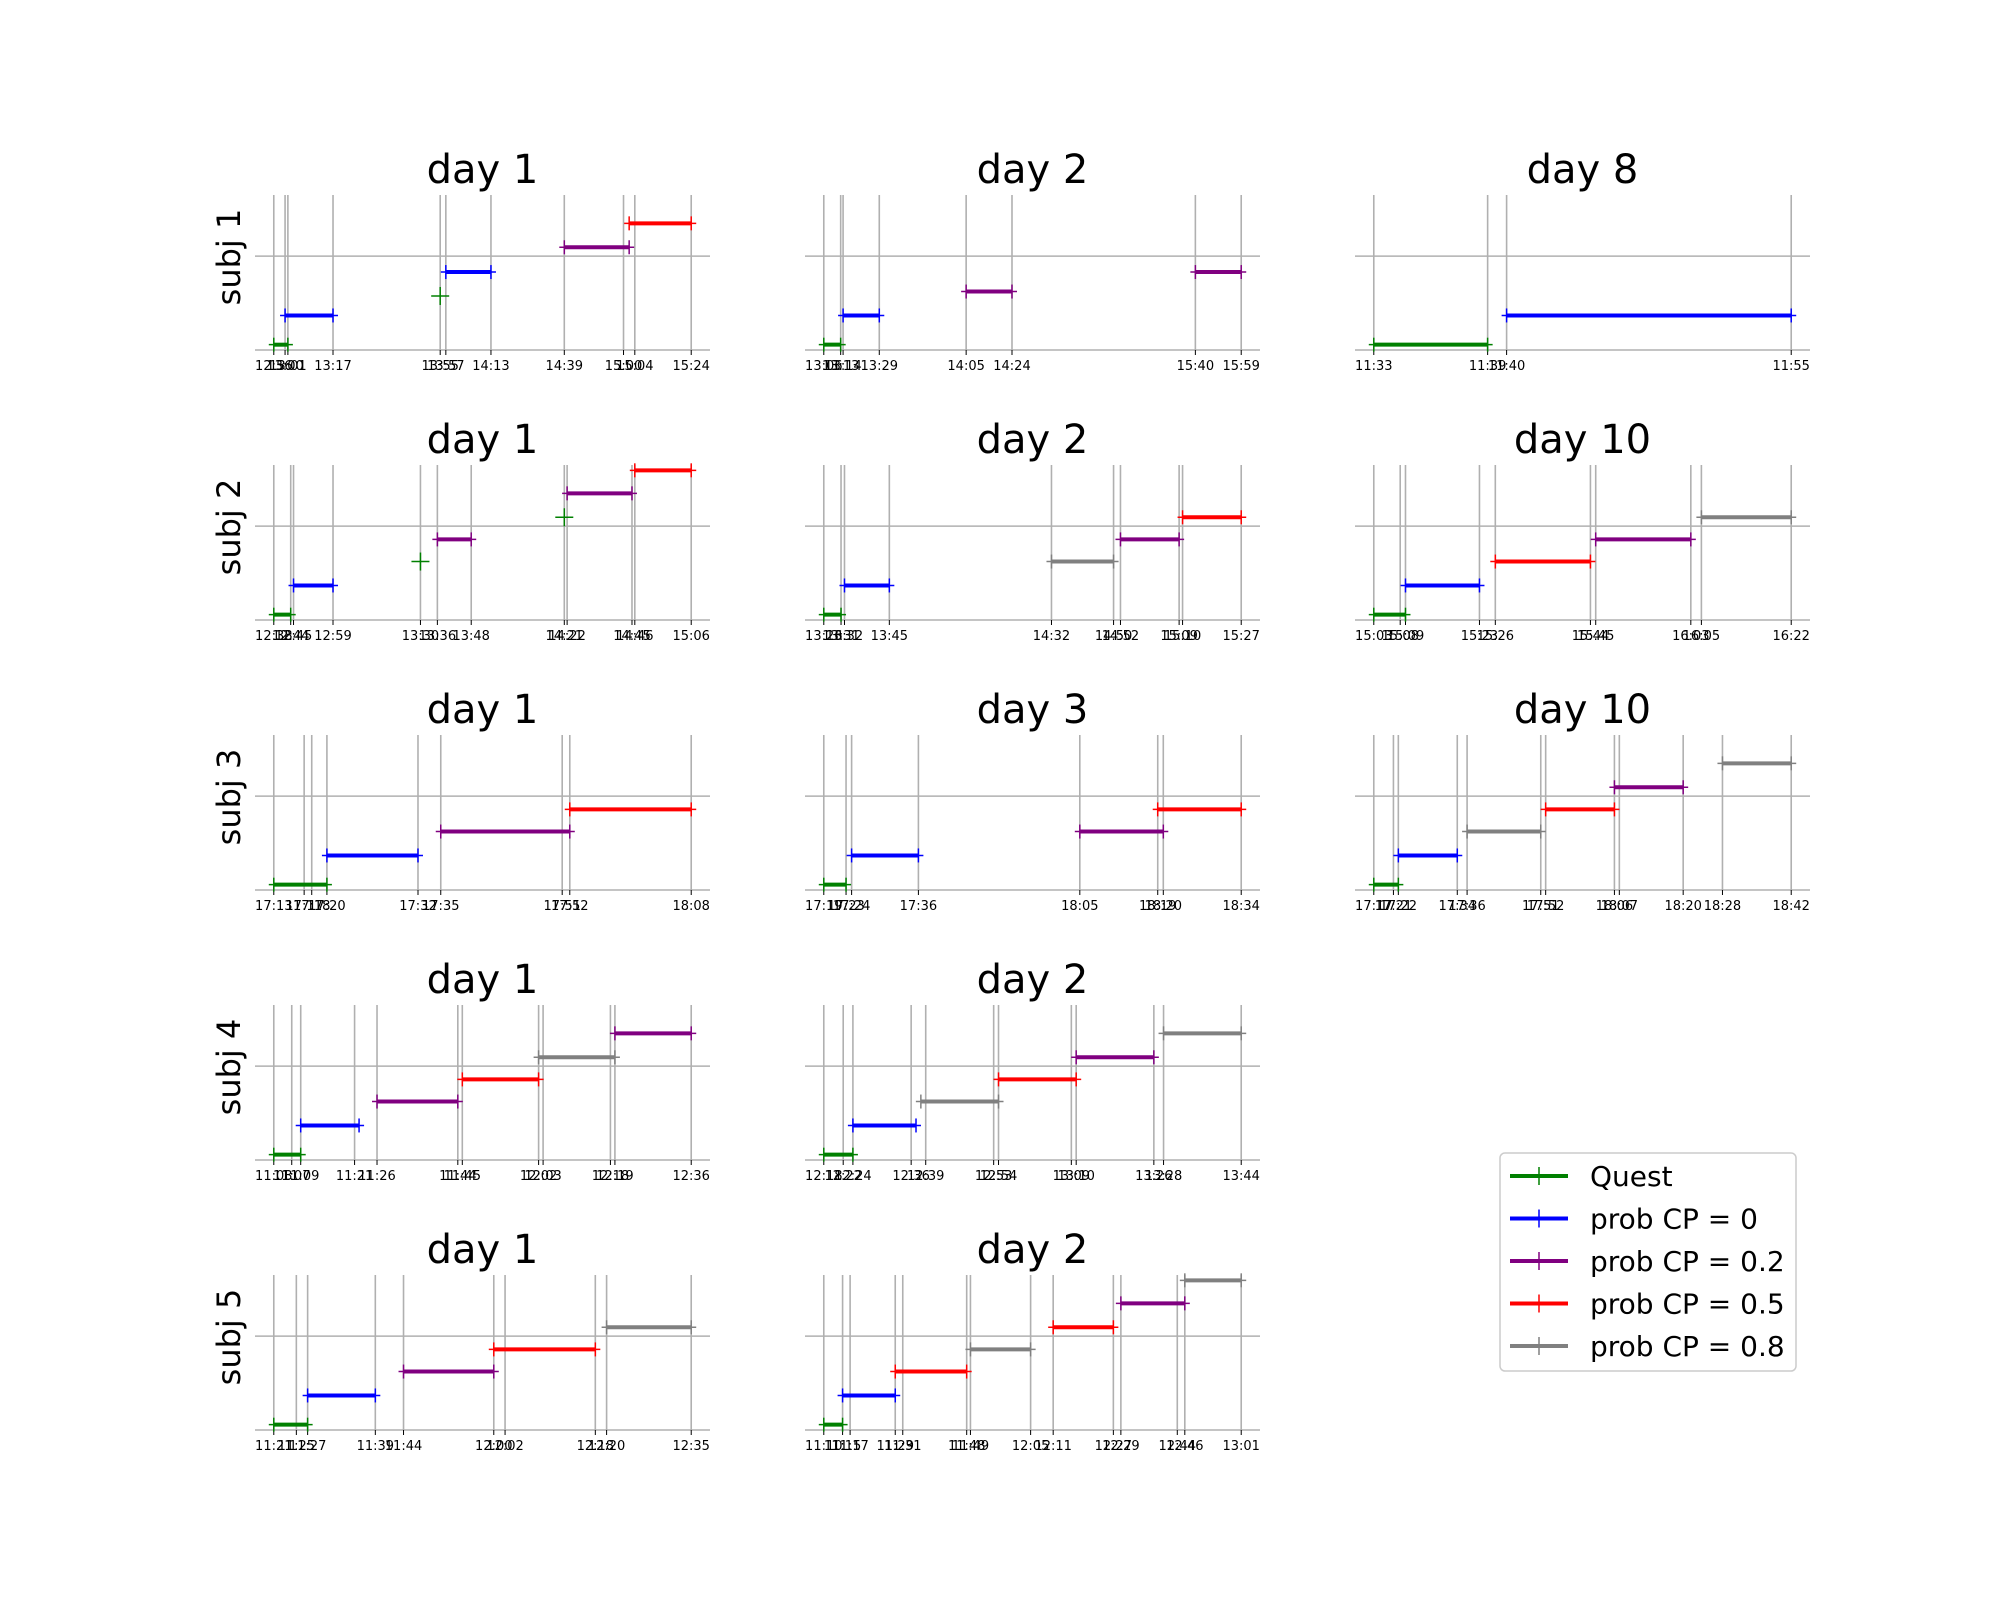 Image resolution: width=2000 pixels, height=1600 pixels. I want to click on x-tick-label: 17:36, so click(918, 906).